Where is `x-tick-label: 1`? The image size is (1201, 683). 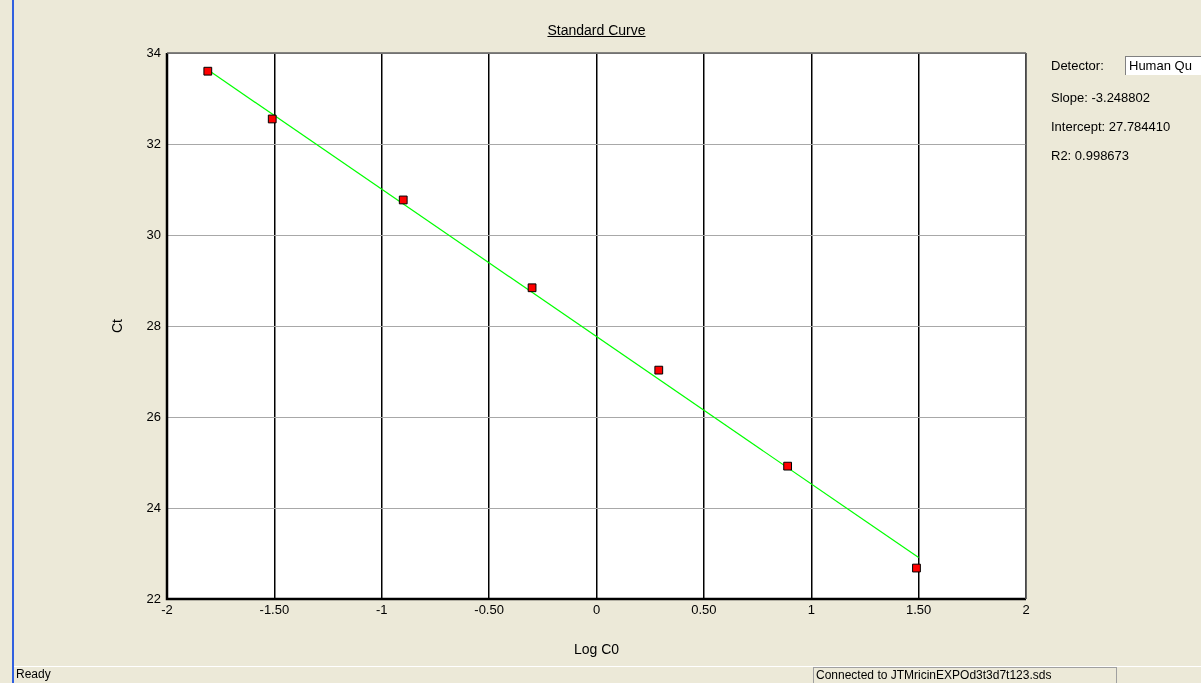
x-tick-label: 1 is located at coordinates (811, 610).